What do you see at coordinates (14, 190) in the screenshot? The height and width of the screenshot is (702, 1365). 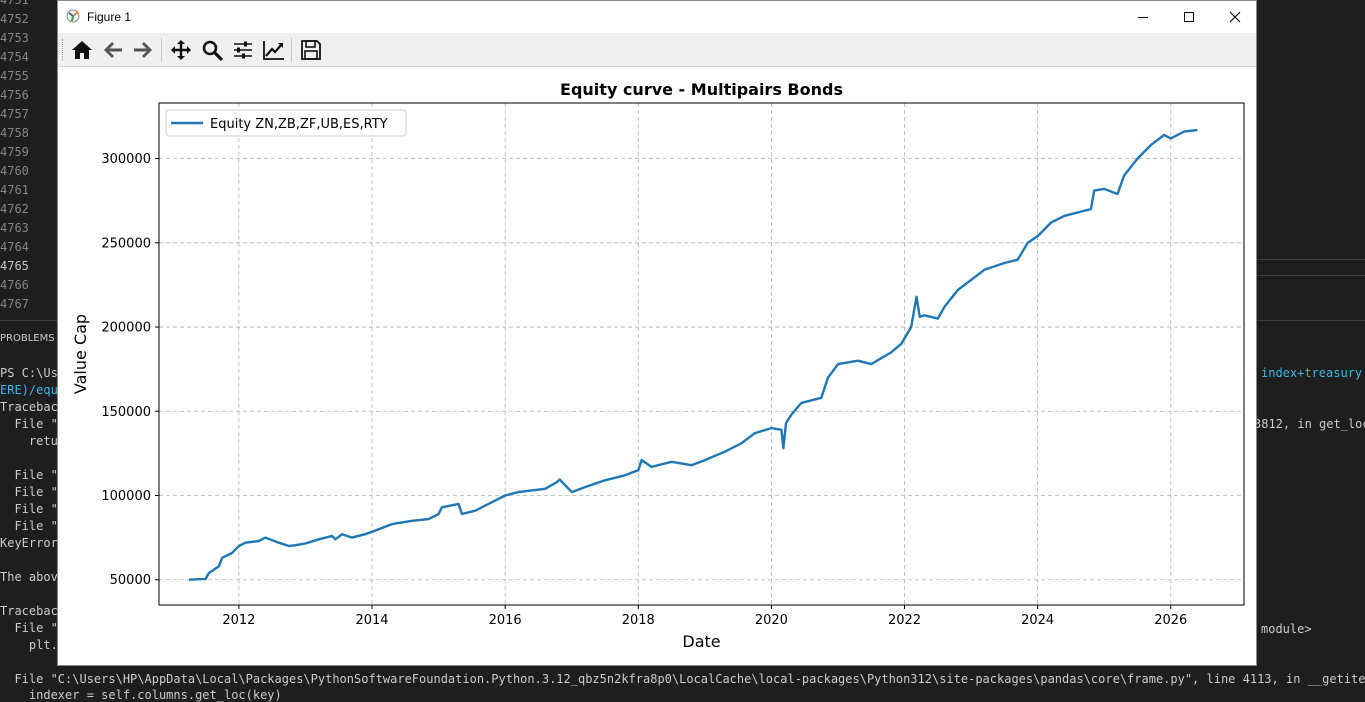 I see `line-number: 4761` at bounding box center [14, 190].